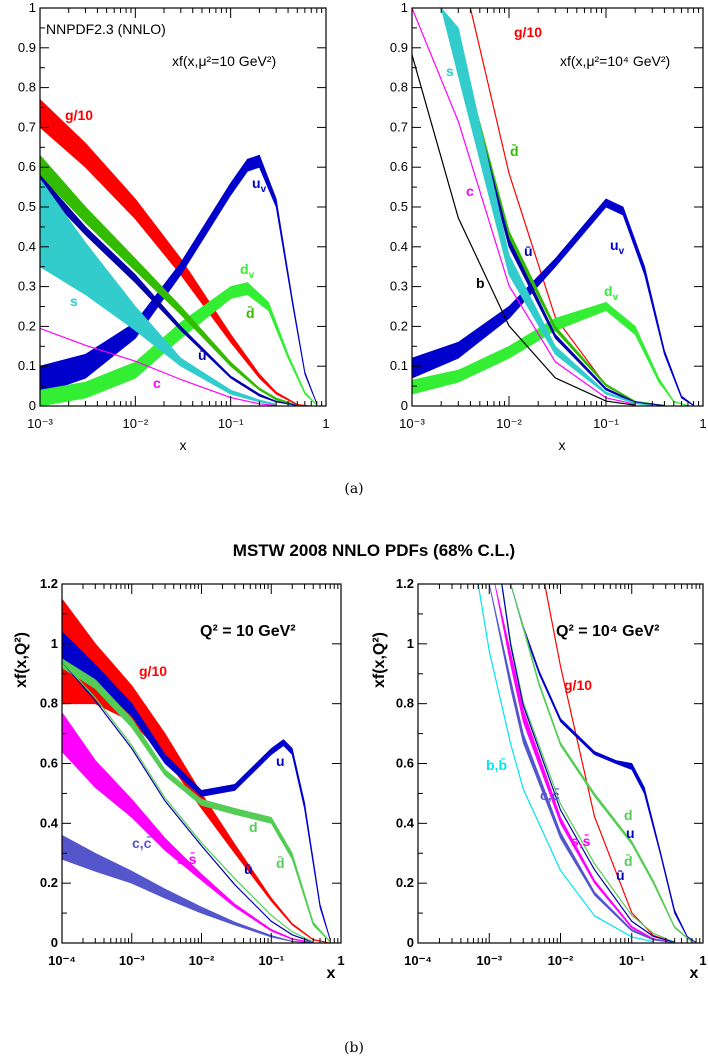  I want to click on series-label-b: b, so click(480, 283).